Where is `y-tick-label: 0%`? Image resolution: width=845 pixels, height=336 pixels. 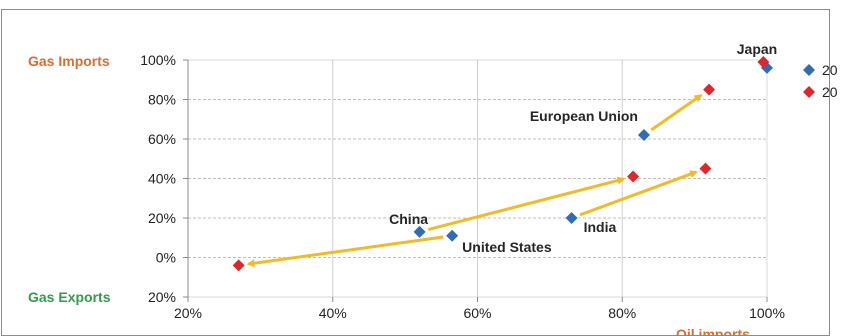 y-tick-label: 0% is located at coordinates (166, 258).